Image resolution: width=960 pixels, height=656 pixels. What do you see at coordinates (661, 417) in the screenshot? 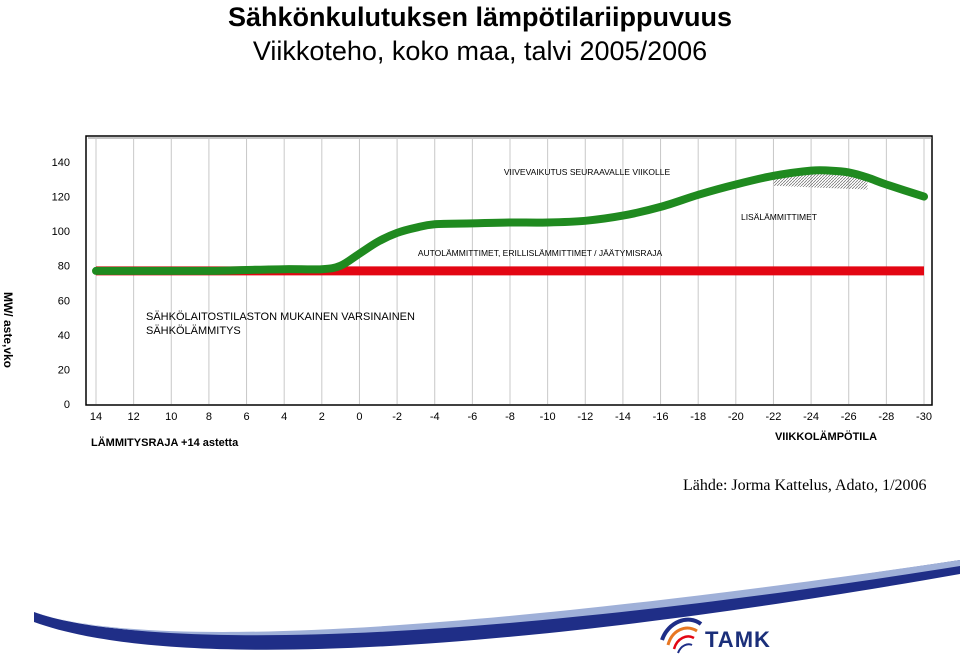
I see `x-tick-label: -16` at bounding box center [661, 417].